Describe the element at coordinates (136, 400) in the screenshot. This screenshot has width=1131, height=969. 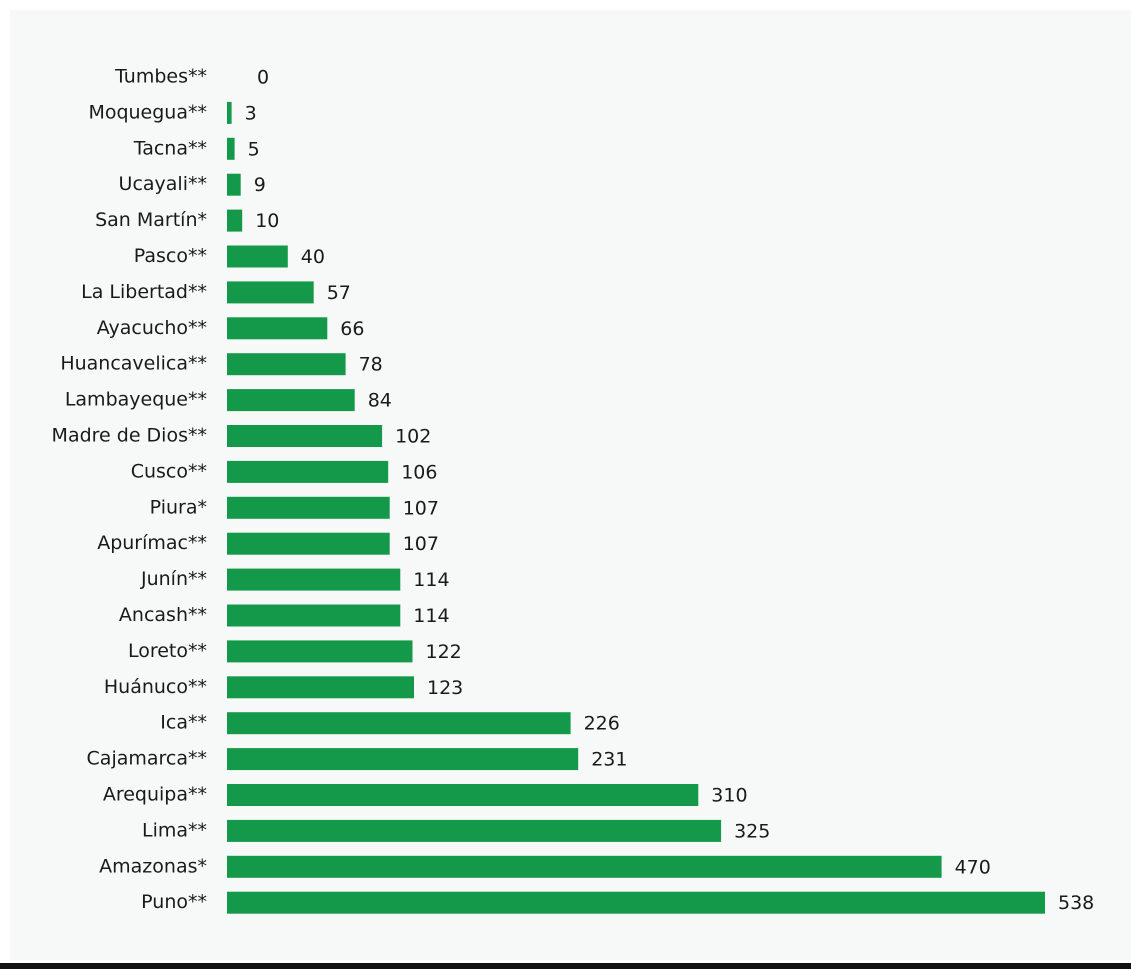
I see `category-label: Lambayeque**` at that location.